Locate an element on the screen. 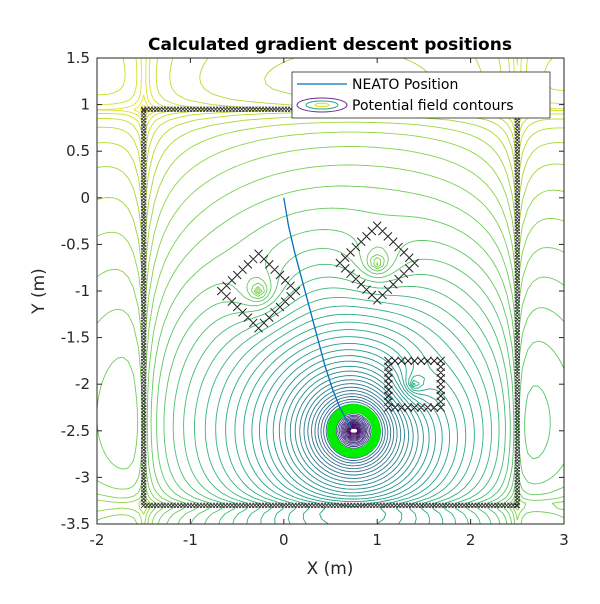 Image resolution: width=600 pixels, height=604 pixels. y-tick-label: -2 is located at coordinates (82, 384).